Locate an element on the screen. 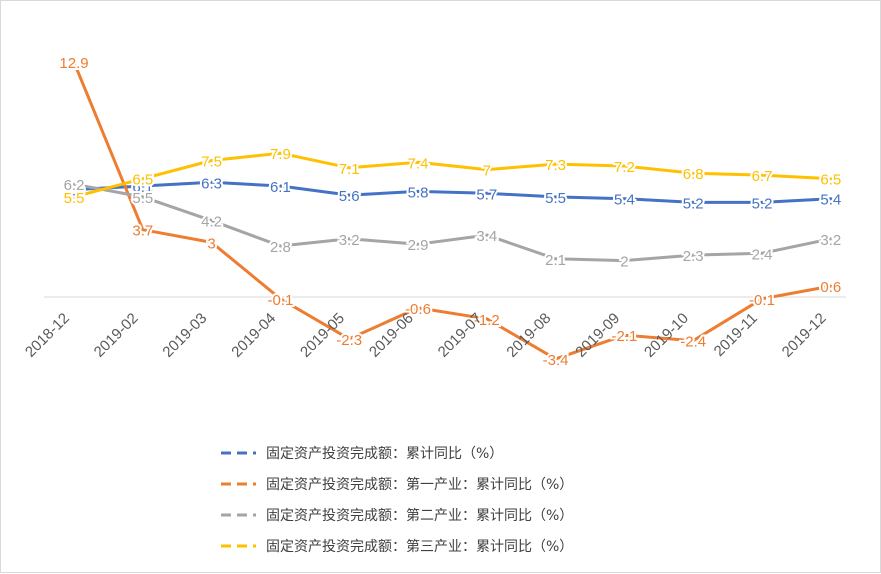 The image size is (881, 574). data-label-s1-11: 0.6 is located at coordinates (830, 287).